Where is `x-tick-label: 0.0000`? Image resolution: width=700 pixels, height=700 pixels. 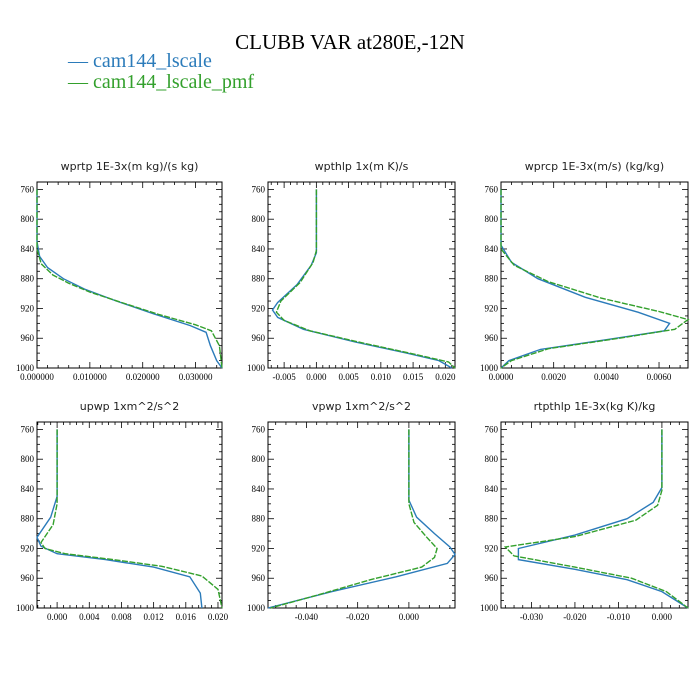 x-tick-label: 0.0000 is located at coordinates (501, 377).